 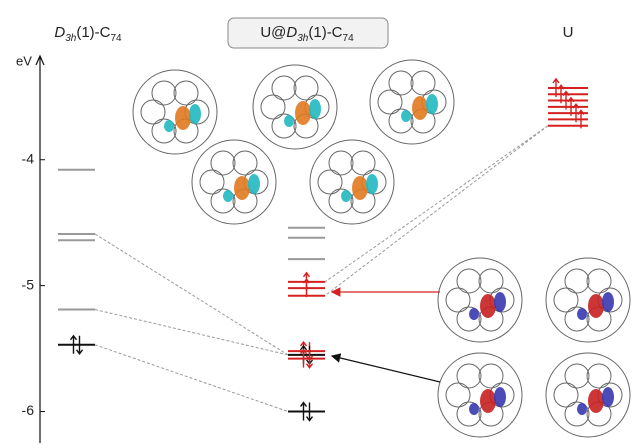 What do you see at coordinates (24, 60) in the screenshot?
I see `y-axis-label: eV` at bounding box center [24, 60].